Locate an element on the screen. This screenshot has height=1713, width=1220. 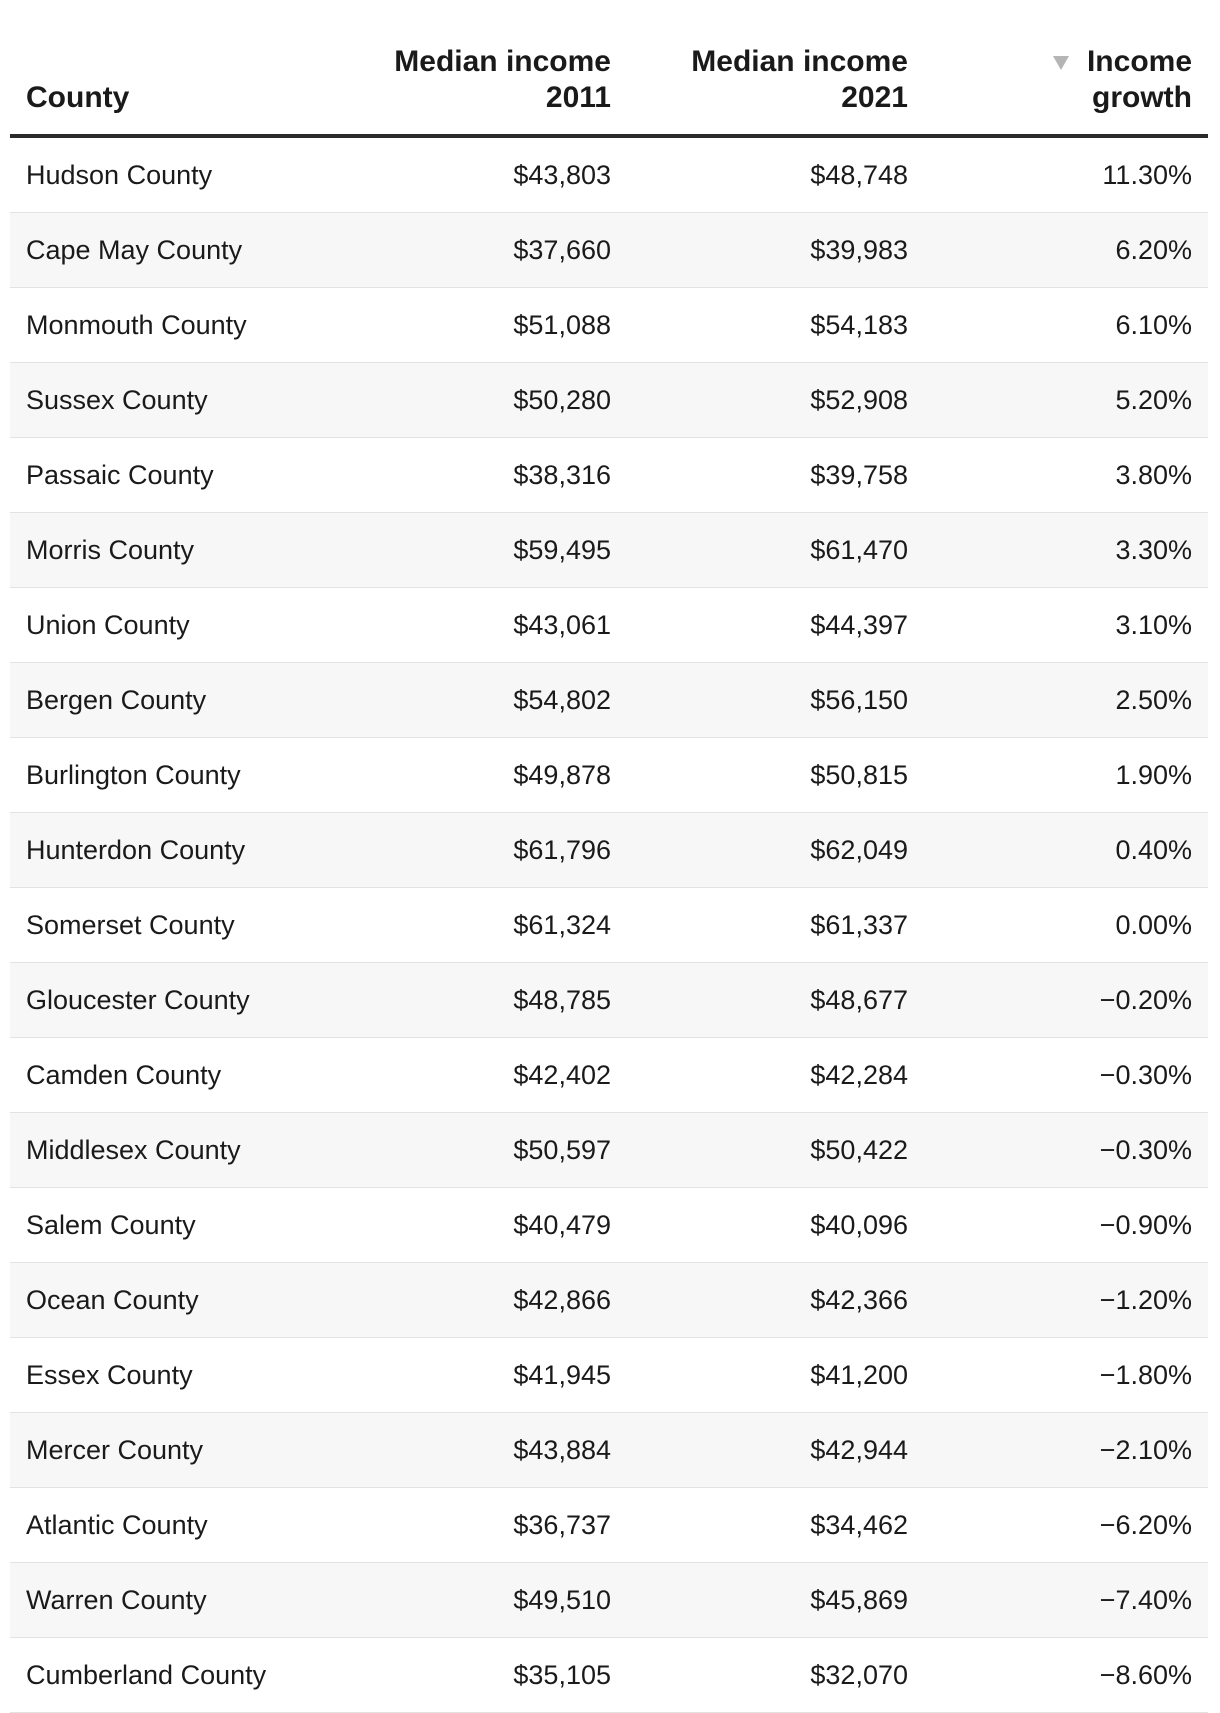
table-row: Morris County $59,495 $61,470 3.30% is located at coordinates (609, 550).